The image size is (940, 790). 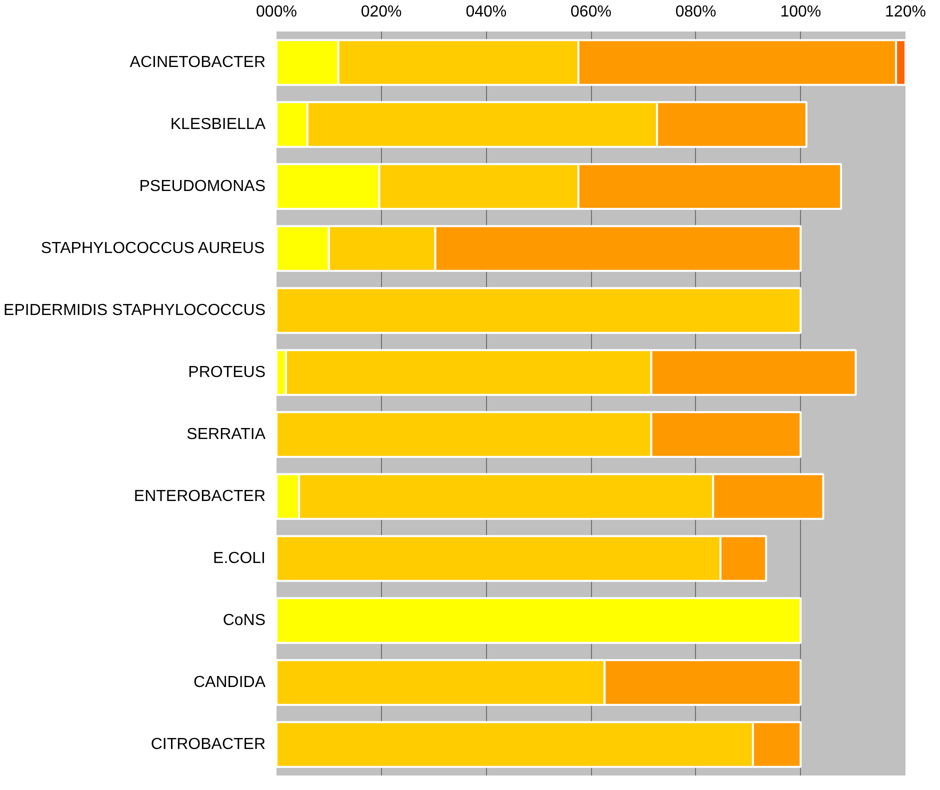 I want to click on y-tick-label: PROTEUS, so click(x=227, y=372).